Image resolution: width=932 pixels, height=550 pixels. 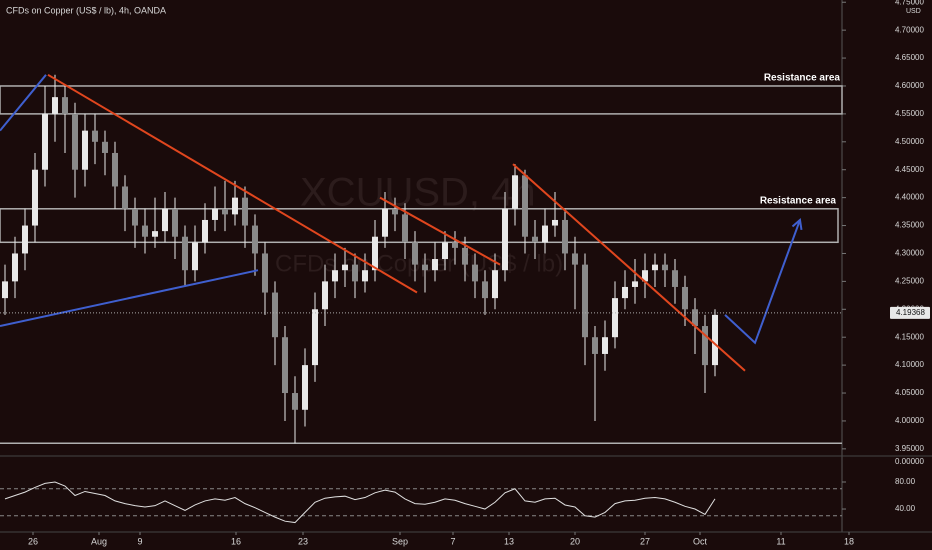 I want to click on y-tick-label: 4.30000, so click(x=909, y=253).